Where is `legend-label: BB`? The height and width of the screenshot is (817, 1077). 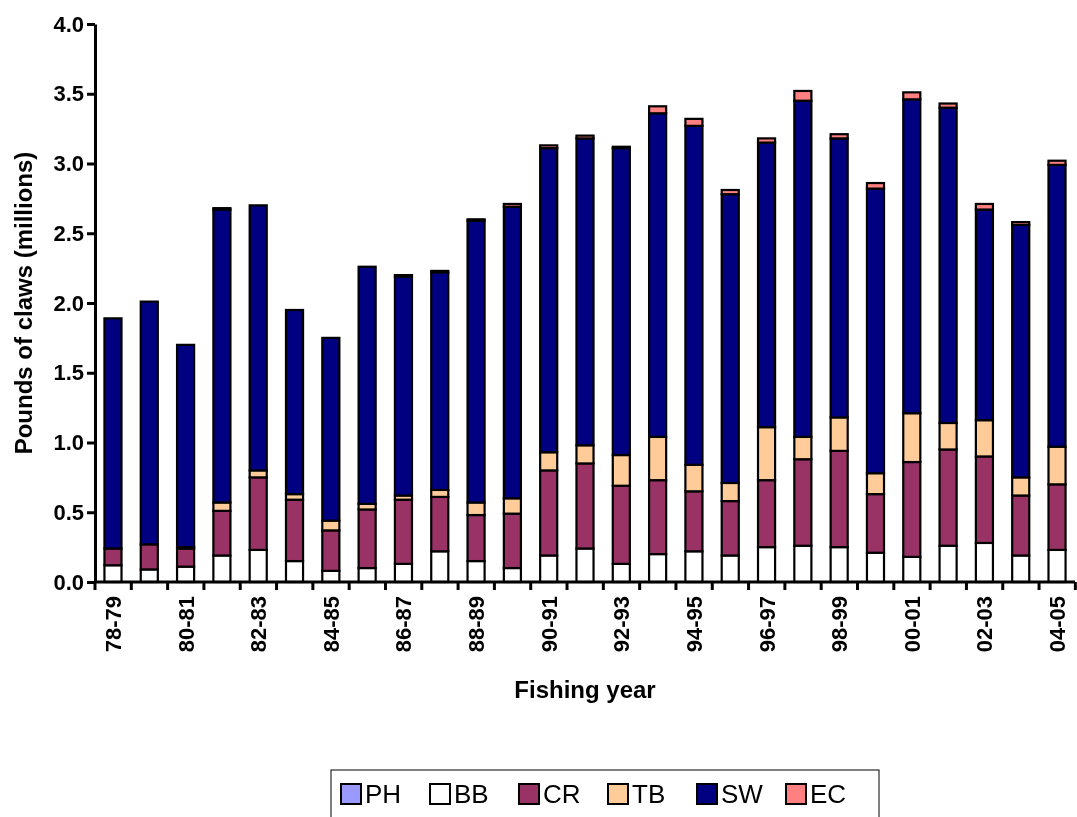
legend-label: BB is located at coordinates (471, 794).